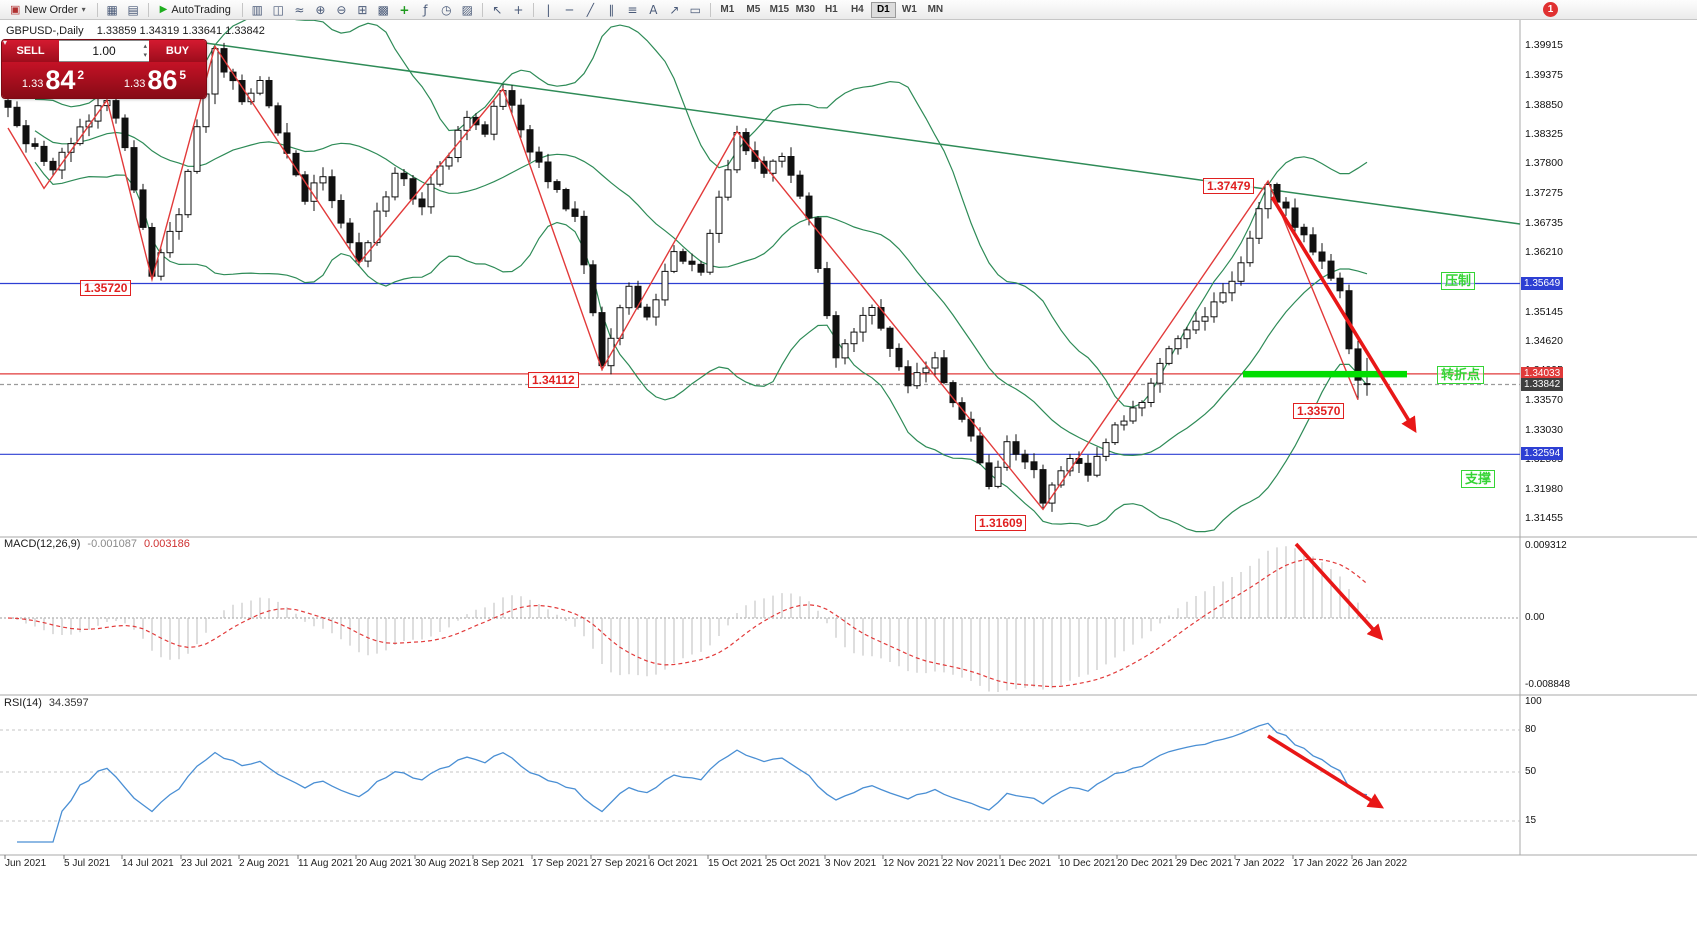  Describe the element at coordinates (1542, 454) in the screenshot. I see `price-level-badge: 1.32594` at that location.